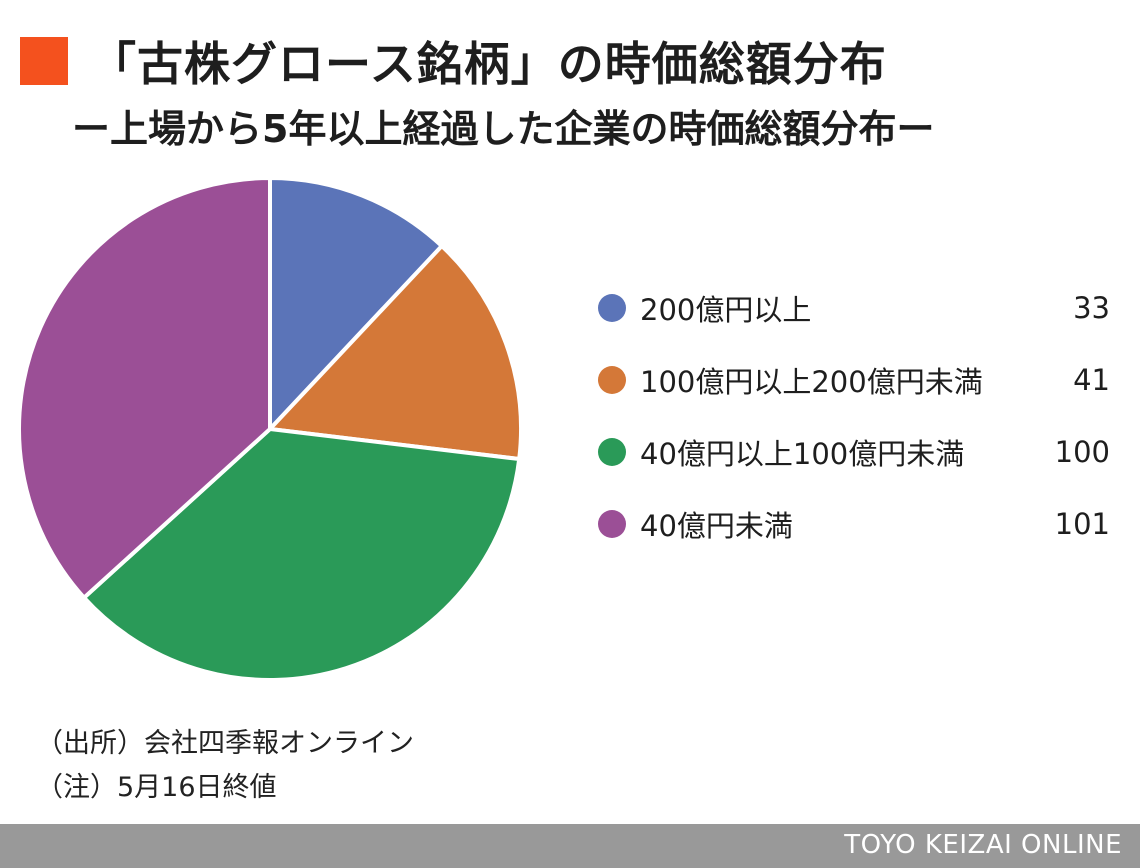  Describe the element at coordinates (858, 308) in the screenshot. I see `legend-item: 200億円以上 33` at that location.